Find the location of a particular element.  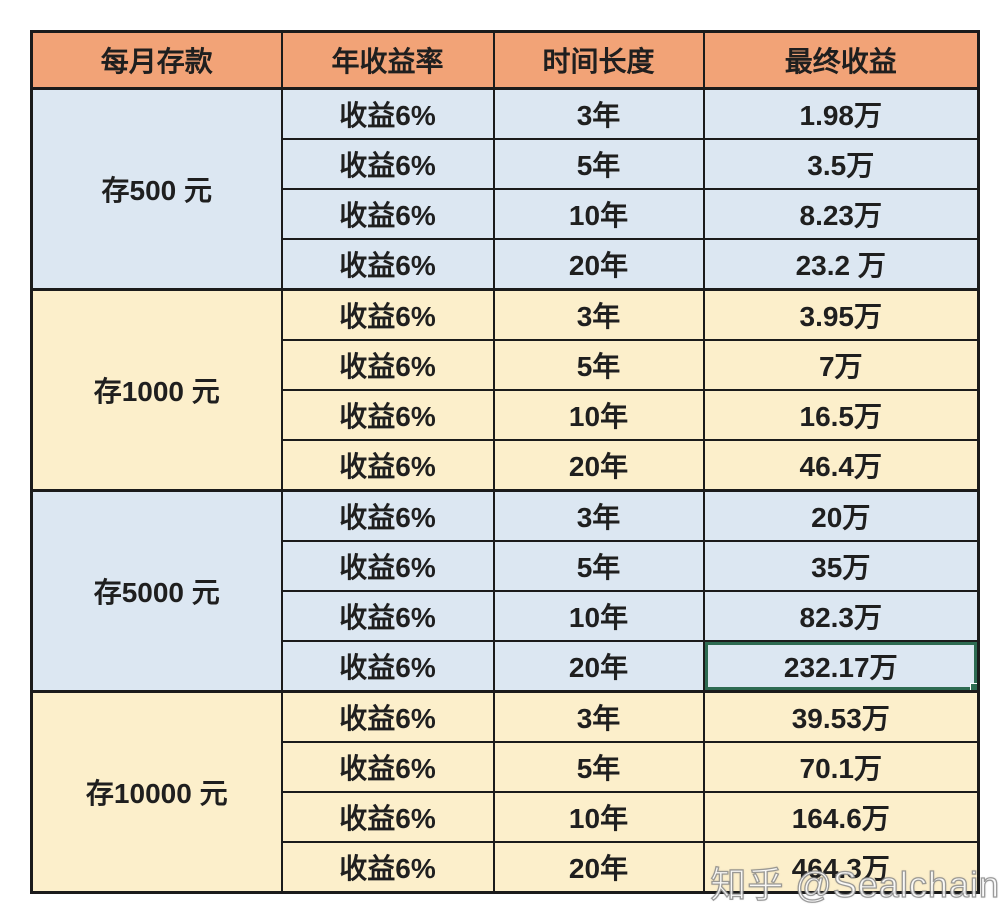

table-row: 收益6% 10年 8.23万 is located at coordinates (506, 214).